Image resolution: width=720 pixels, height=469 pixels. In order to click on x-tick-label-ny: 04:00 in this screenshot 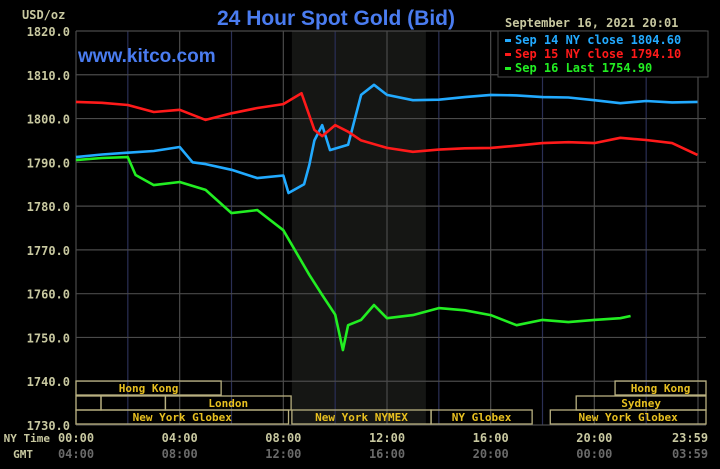, I will do `click(180, 438)`.